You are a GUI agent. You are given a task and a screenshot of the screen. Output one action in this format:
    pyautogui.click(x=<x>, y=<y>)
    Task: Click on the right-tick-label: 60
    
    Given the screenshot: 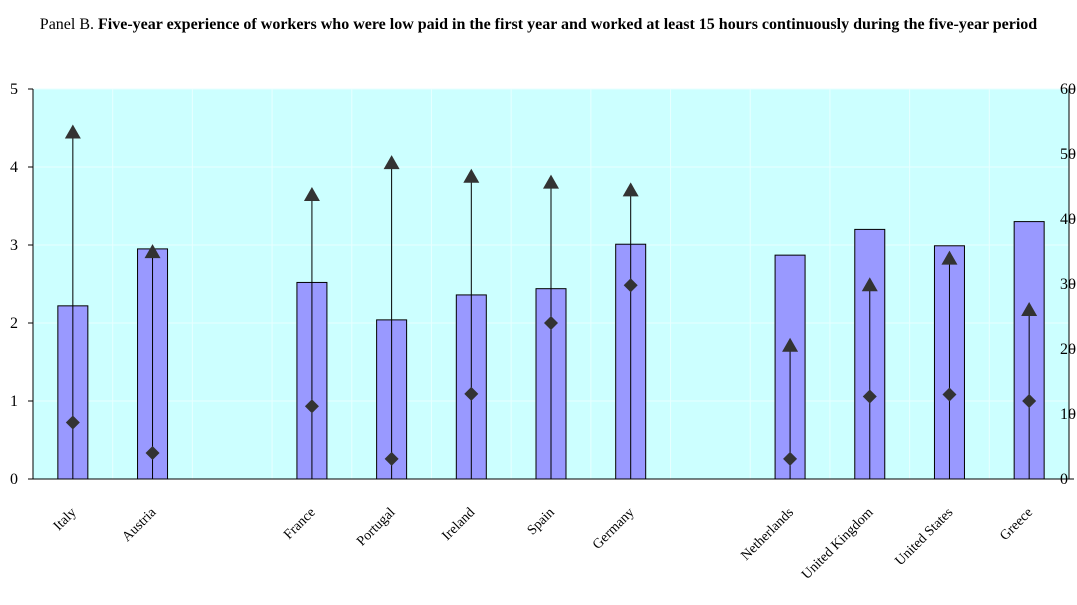 What is the action you would take?
    pyautogui.click(x=1068, y=89)
    